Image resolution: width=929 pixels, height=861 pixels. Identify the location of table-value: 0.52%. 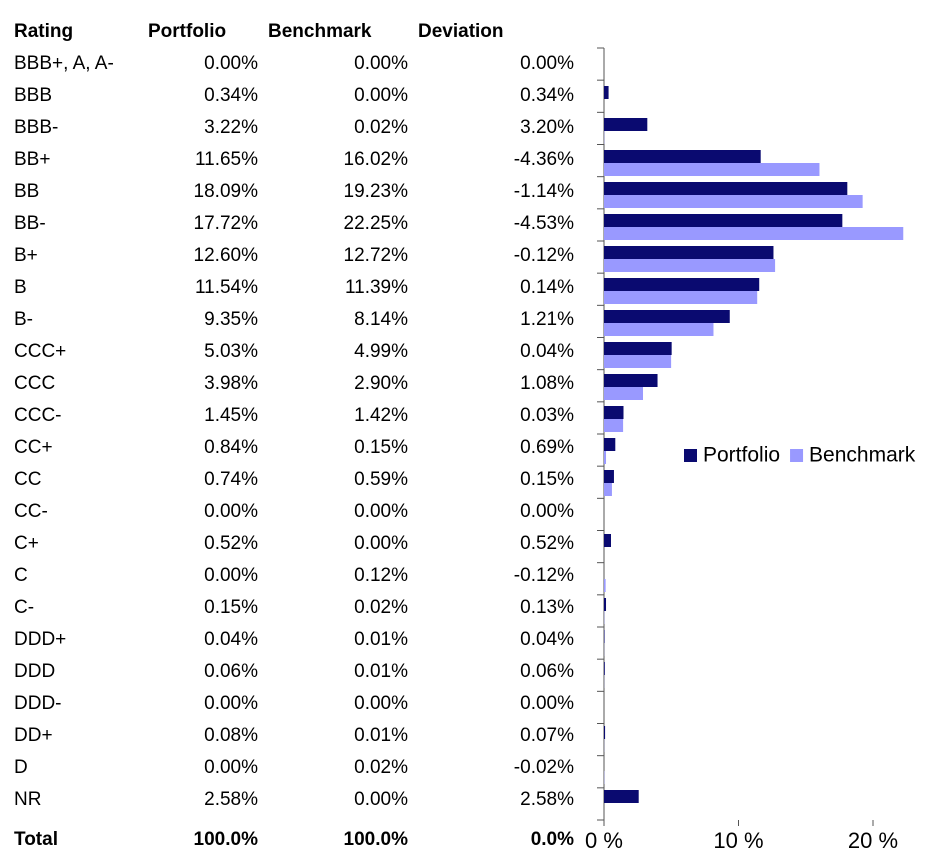
(231, 543).